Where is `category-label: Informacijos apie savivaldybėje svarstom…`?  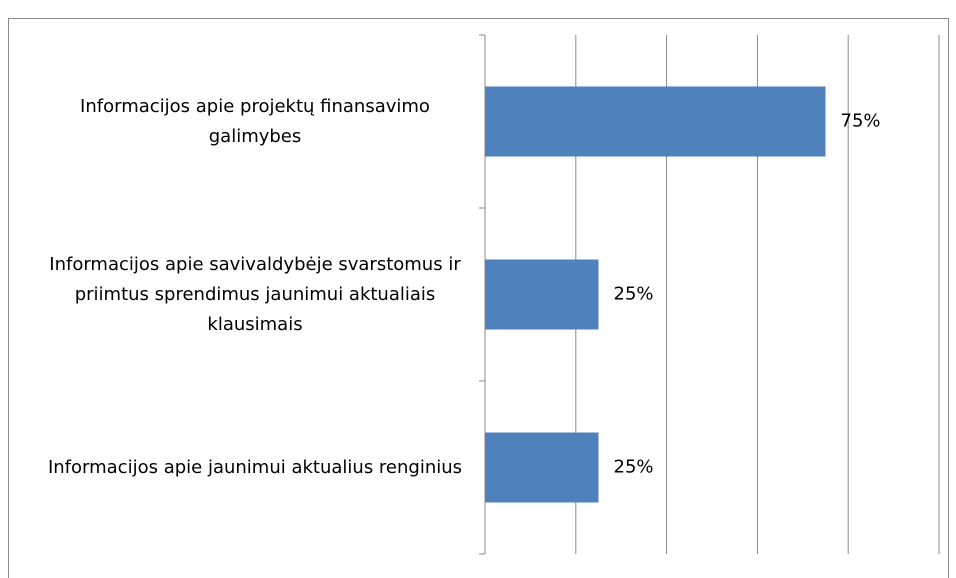 category-label: Informacijos apie savivaldybėje svarstom… is located at coordinates (255, 294).